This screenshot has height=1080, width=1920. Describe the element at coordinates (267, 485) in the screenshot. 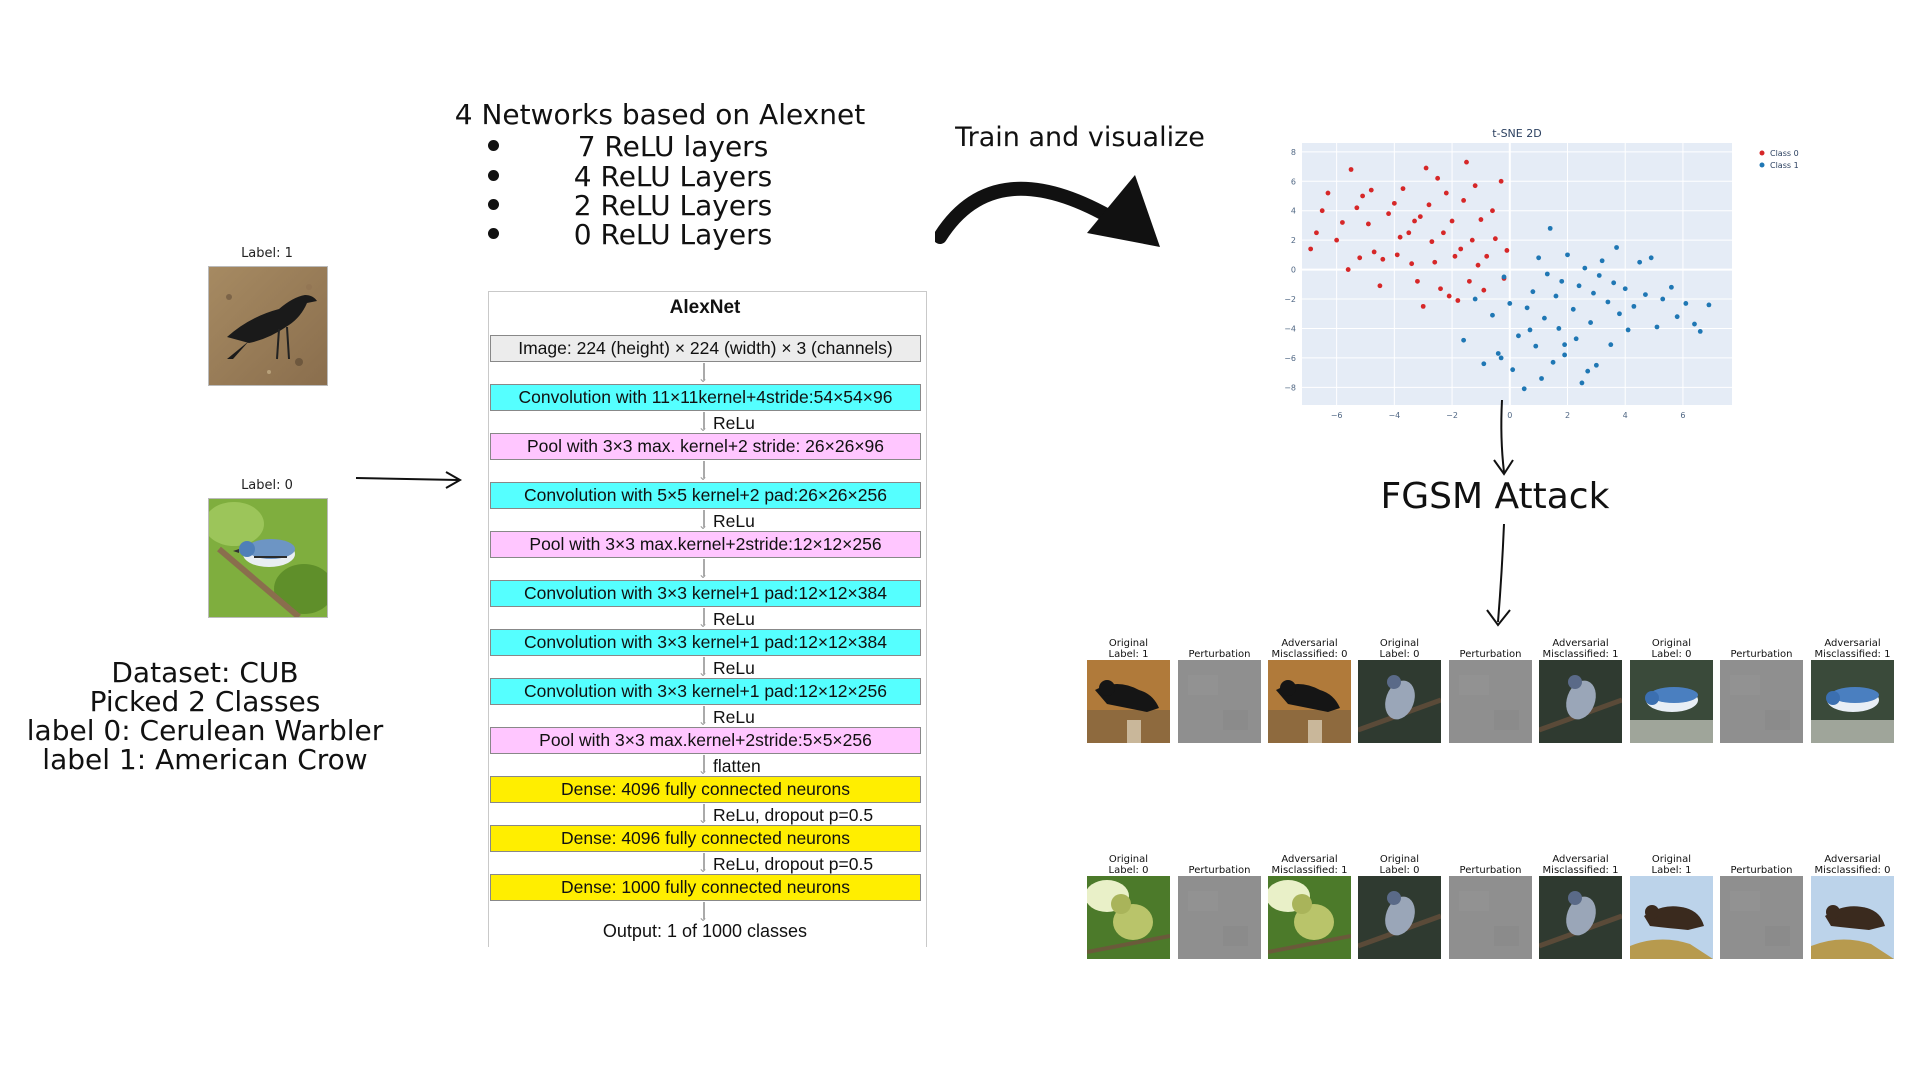

I see `sample-label-warbler: Label: 0` at that location.